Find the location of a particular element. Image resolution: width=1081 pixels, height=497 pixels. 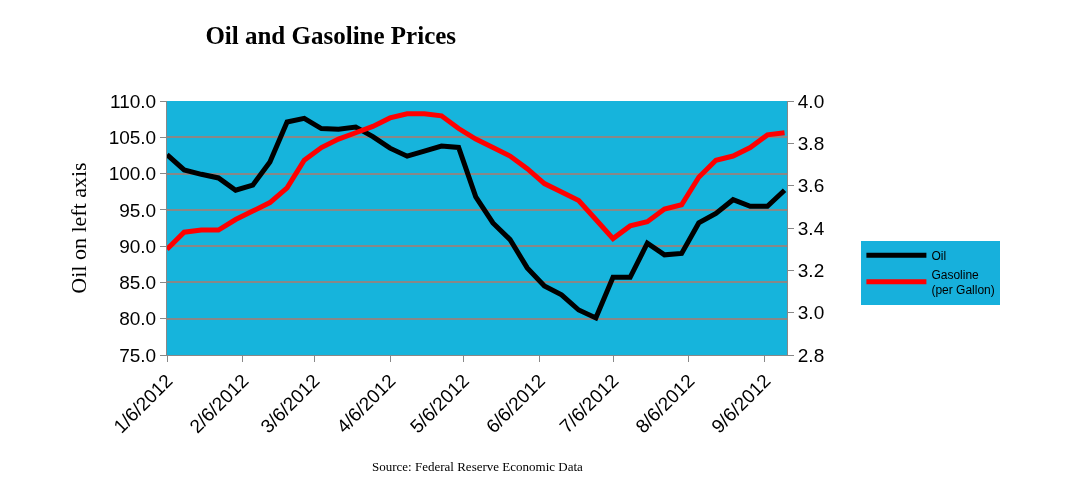

y-tick-label: 110.0 is located at coordinates (133, 101).